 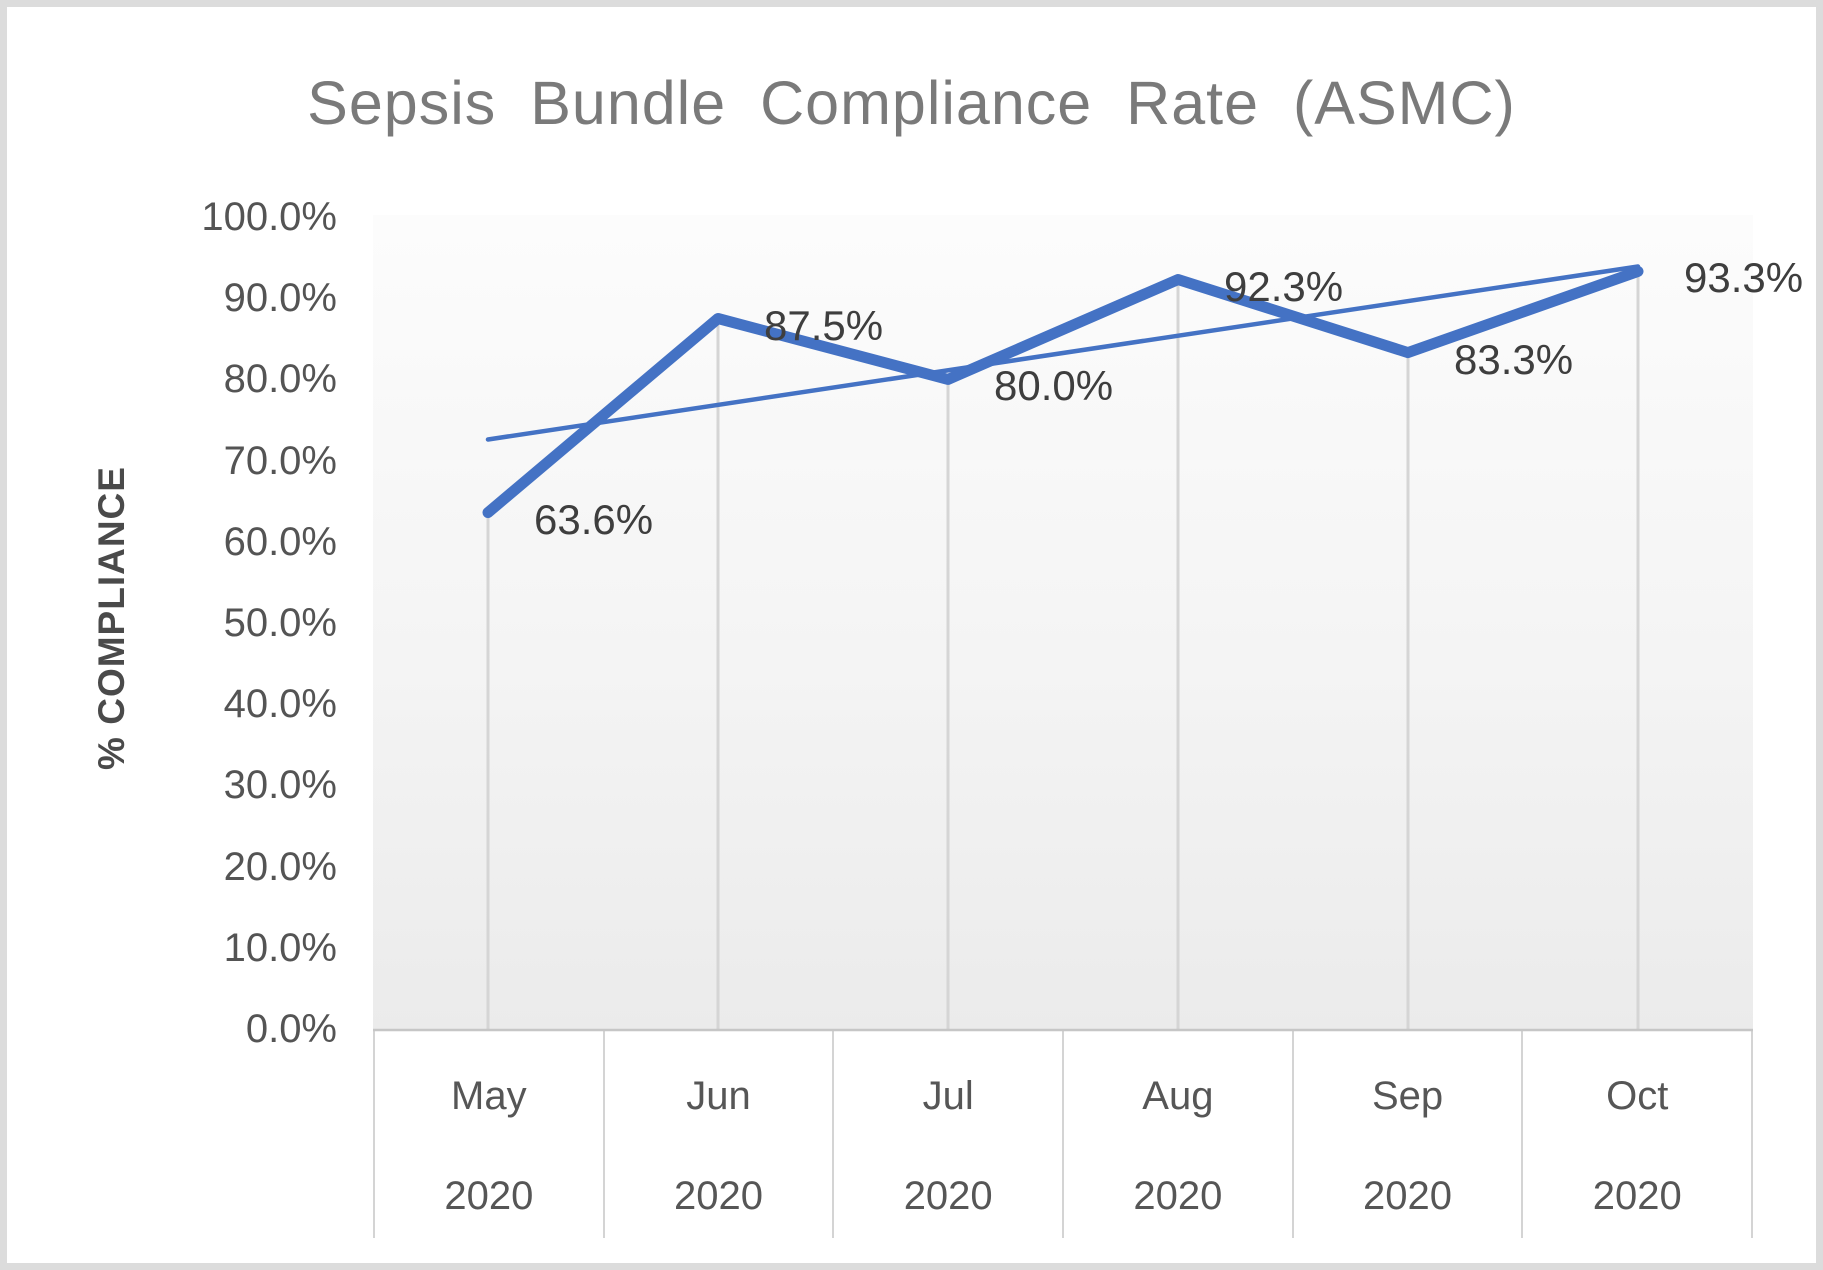 I want to click on y-tick-label: 30.0%, so click(x=280, y=785).